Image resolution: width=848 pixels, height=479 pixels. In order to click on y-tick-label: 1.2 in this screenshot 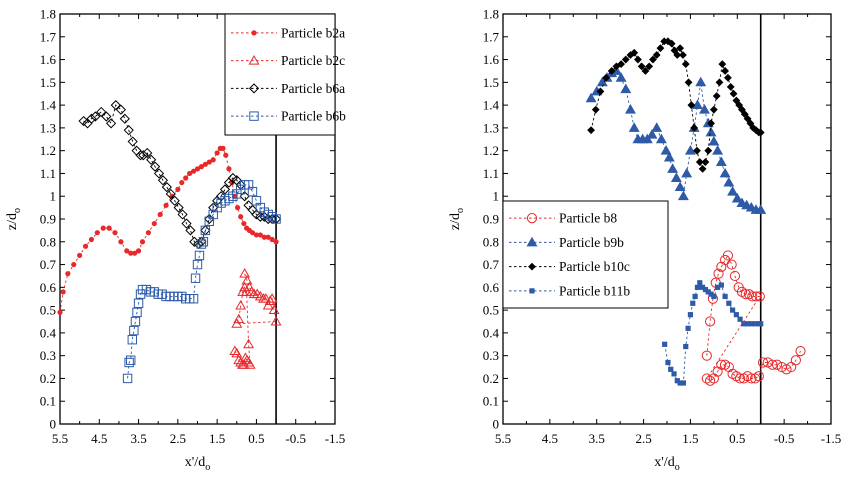, I will do `click(48, 150)`.